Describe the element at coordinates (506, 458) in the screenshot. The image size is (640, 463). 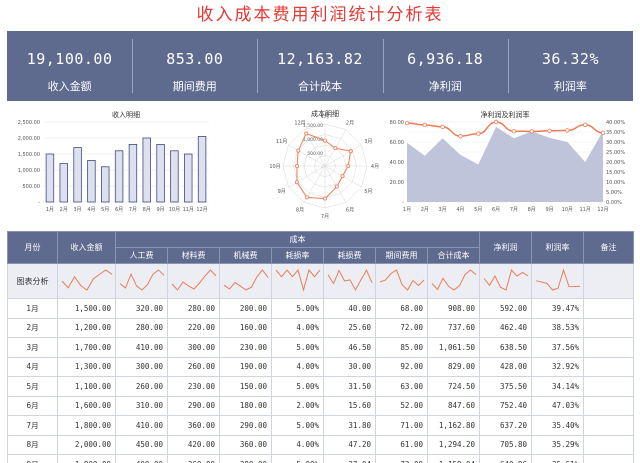
I see `table-cell: 640.96` at that location.